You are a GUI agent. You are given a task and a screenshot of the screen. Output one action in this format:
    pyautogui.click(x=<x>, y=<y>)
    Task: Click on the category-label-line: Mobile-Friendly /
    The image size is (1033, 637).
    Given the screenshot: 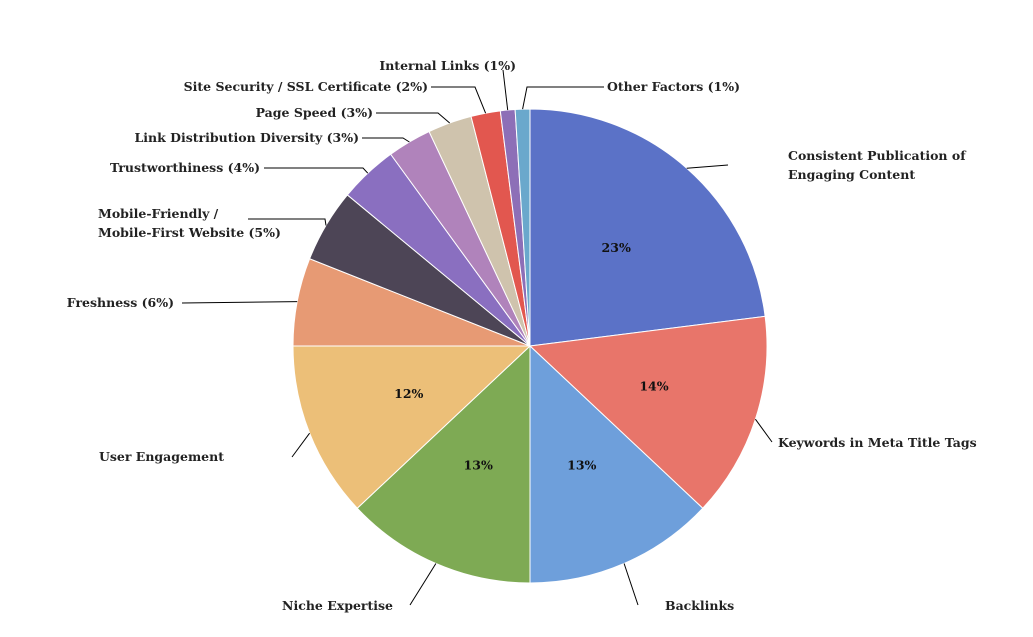 What is the action you would take?
    pyautogui.click(x=158, y=213)
    